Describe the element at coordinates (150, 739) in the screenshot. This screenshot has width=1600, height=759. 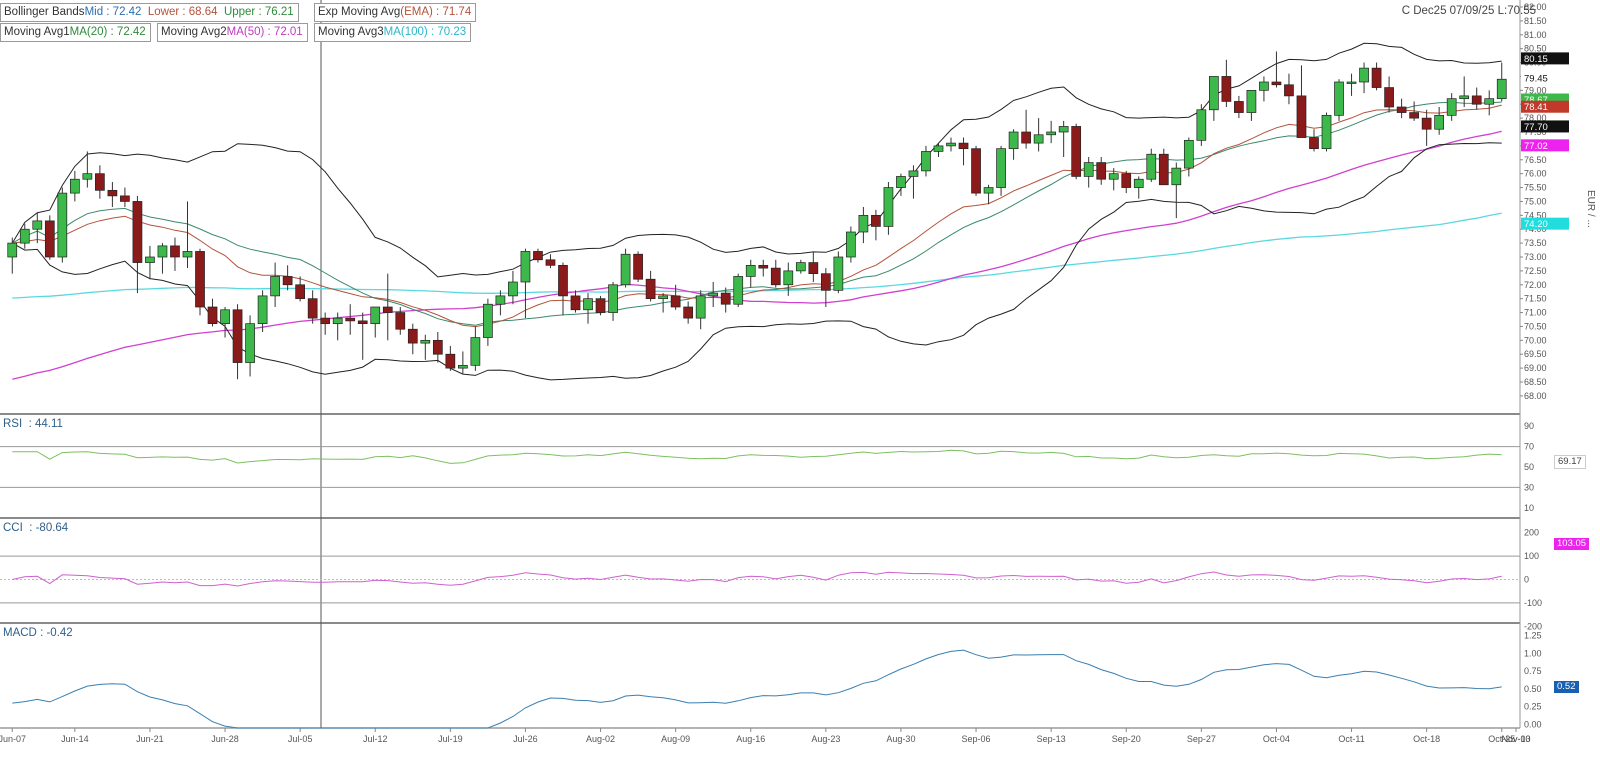
I see `x-tick-label: Jun-21` at that location.